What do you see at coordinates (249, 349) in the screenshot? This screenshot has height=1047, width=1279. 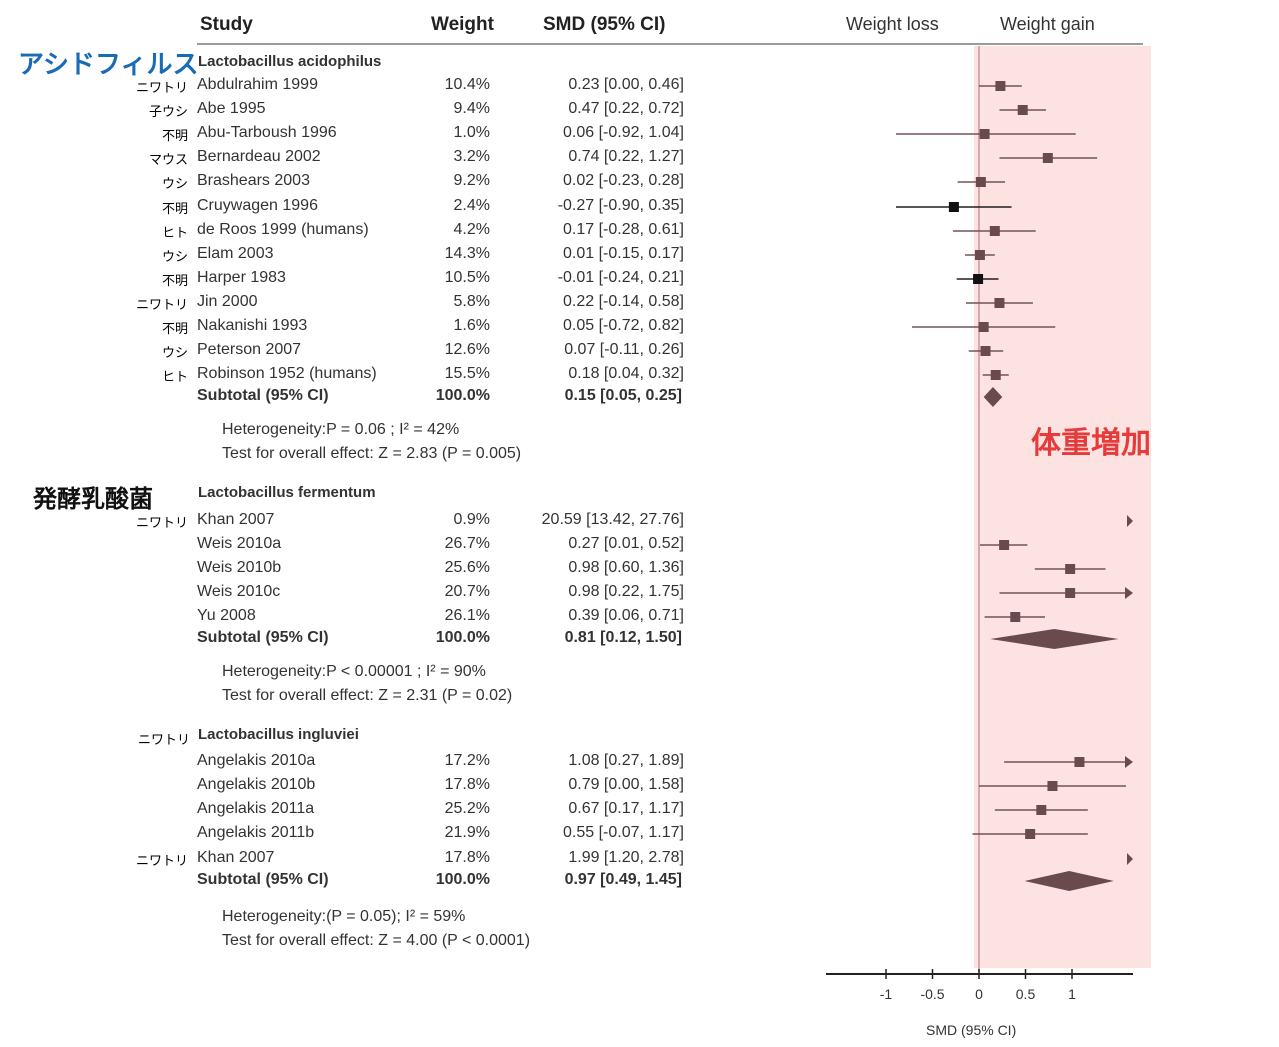 I see `study-name: Peterson 2007` at bounding box center [249, 349].